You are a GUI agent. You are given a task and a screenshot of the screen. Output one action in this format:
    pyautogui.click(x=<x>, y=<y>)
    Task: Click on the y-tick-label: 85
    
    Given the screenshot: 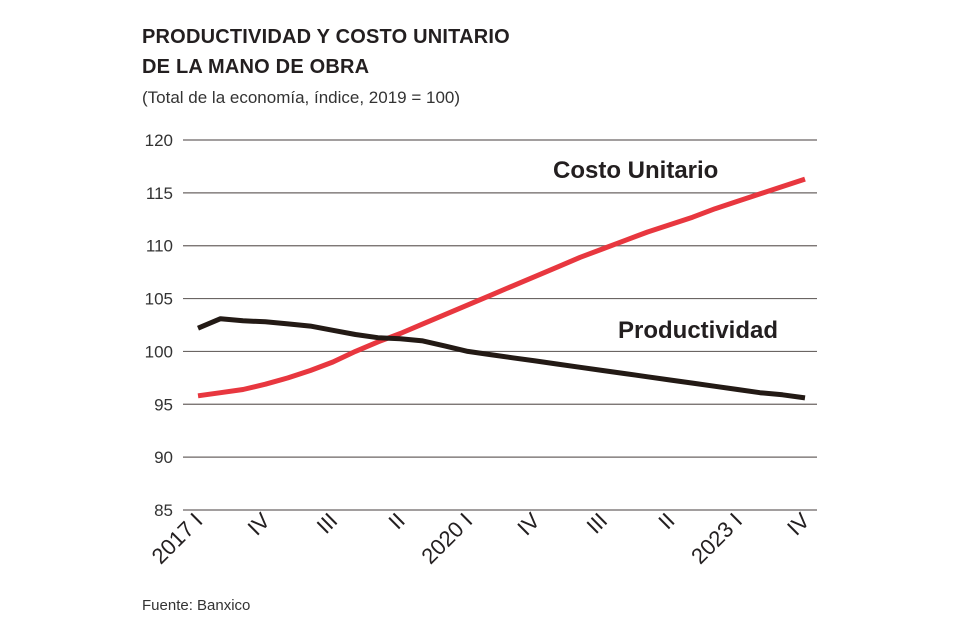 What is the action you would take?
    pyautogui.click(x=163, y=510)
    